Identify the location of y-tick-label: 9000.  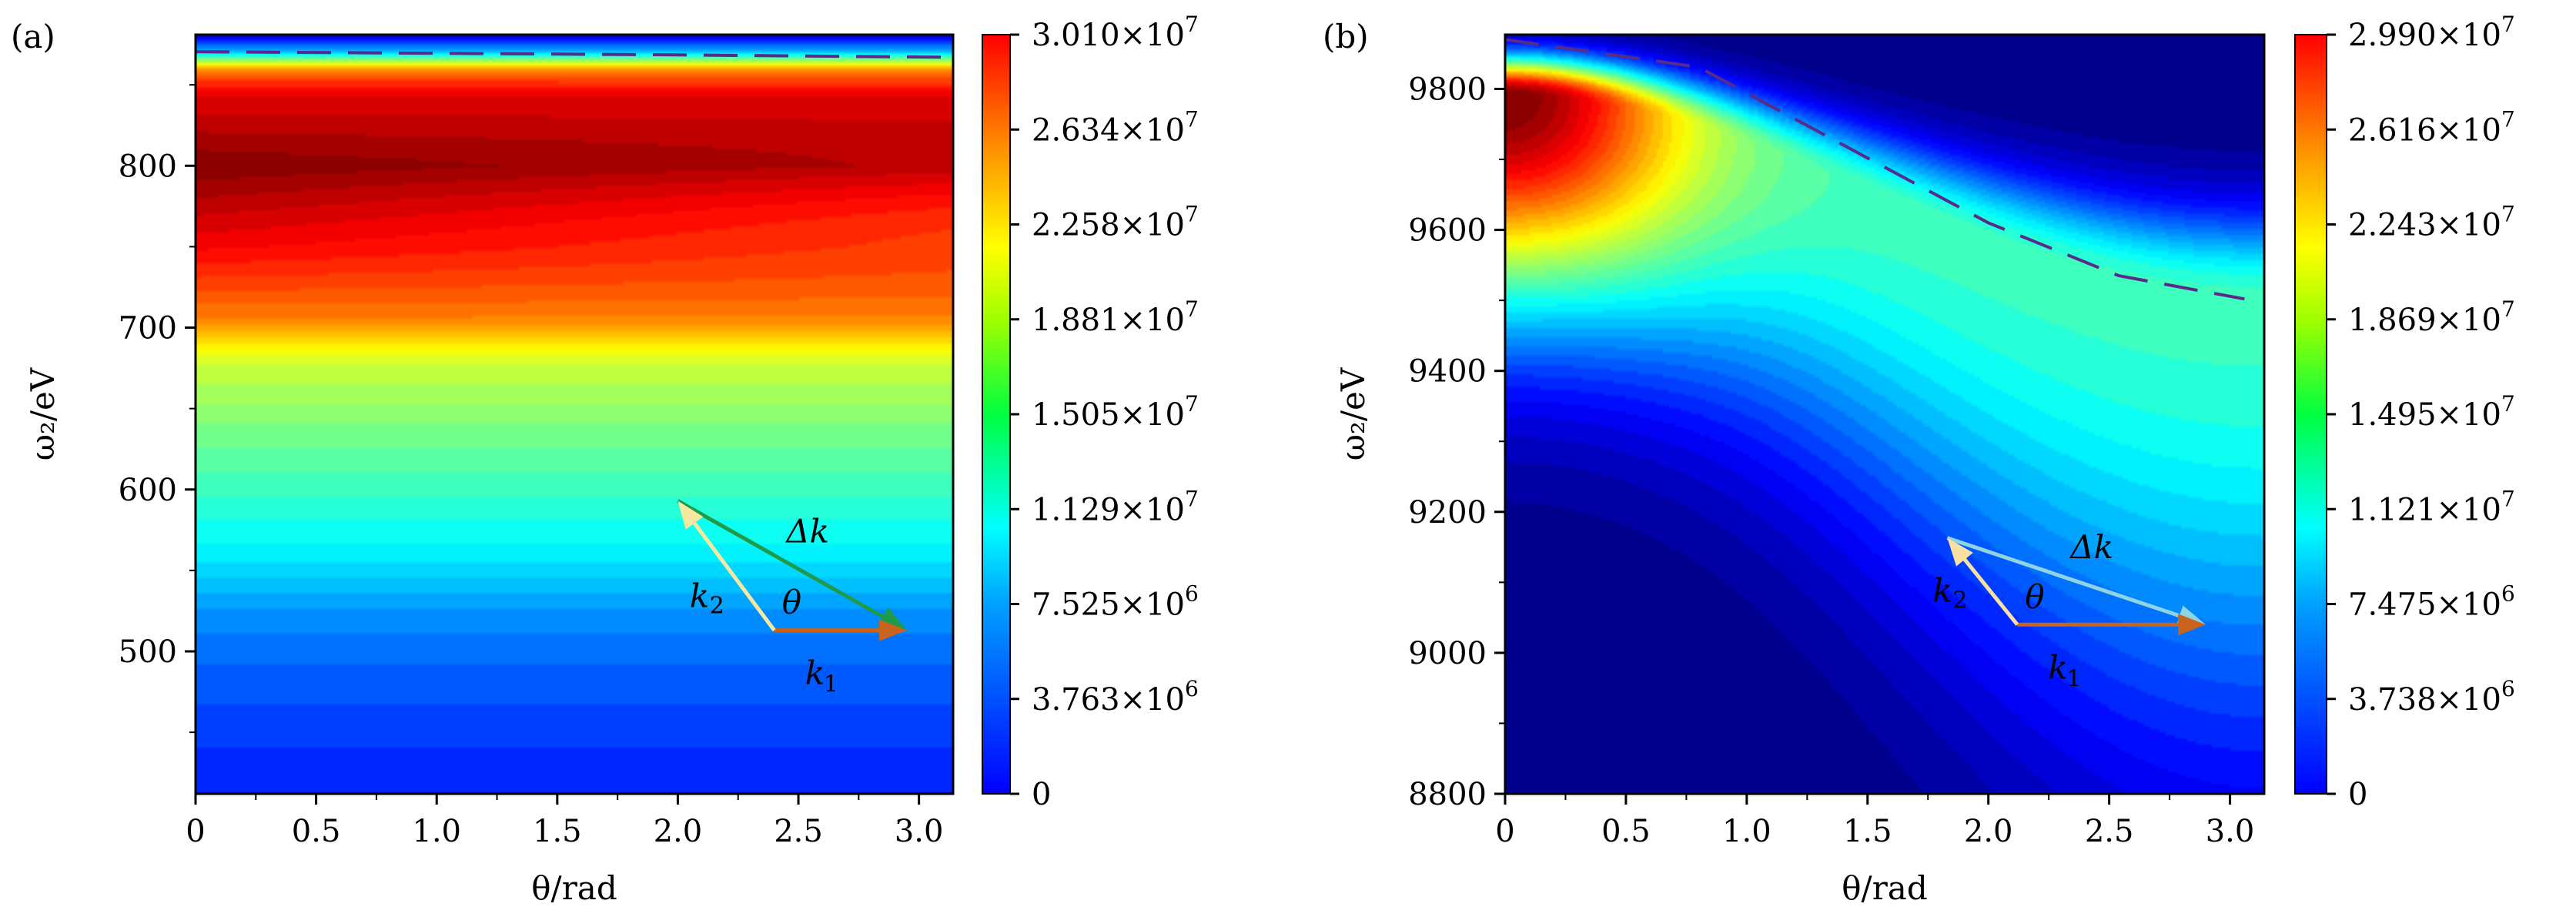
(1448, 653).